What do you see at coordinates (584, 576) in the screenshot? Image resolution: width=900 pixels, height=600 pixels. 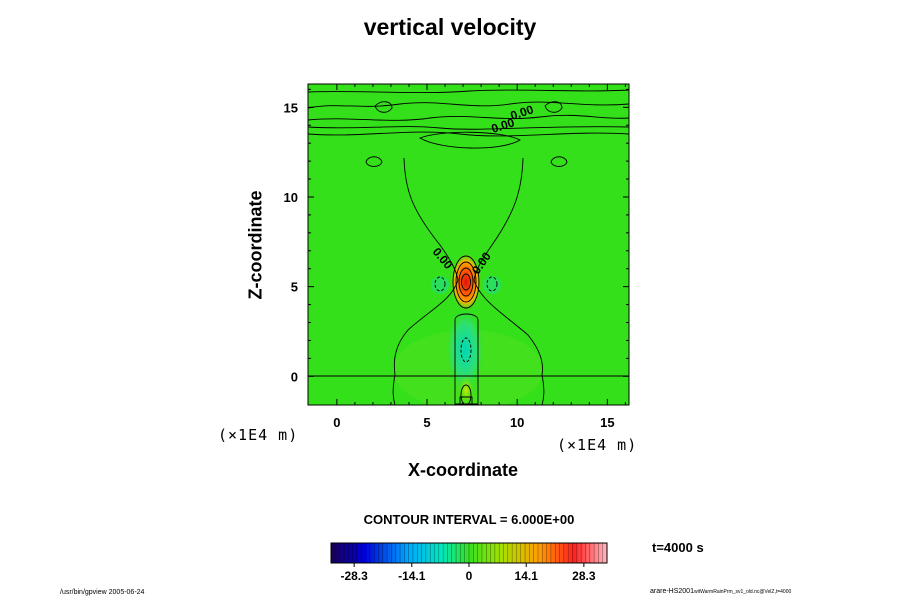 I see `colorbar-tick-label: 28.3` at bounding box center [584, 576].